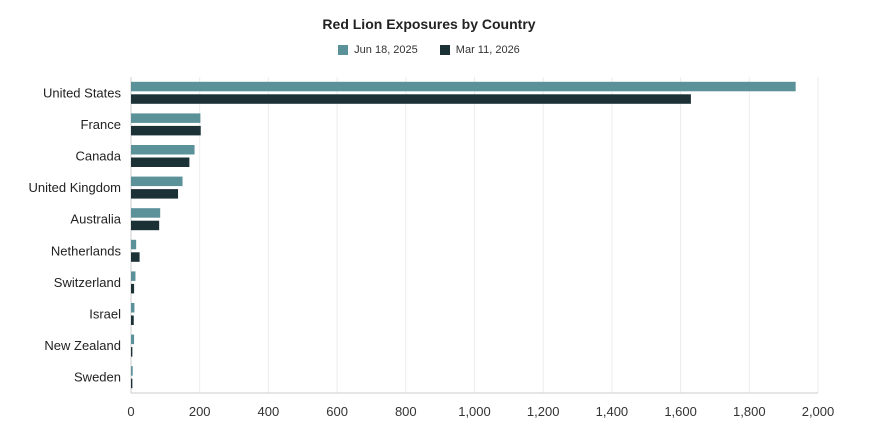  What do you see at coordinates (82, 92) in the screenshot?
I see `category-label: United States` at bounding box center [82, 92].